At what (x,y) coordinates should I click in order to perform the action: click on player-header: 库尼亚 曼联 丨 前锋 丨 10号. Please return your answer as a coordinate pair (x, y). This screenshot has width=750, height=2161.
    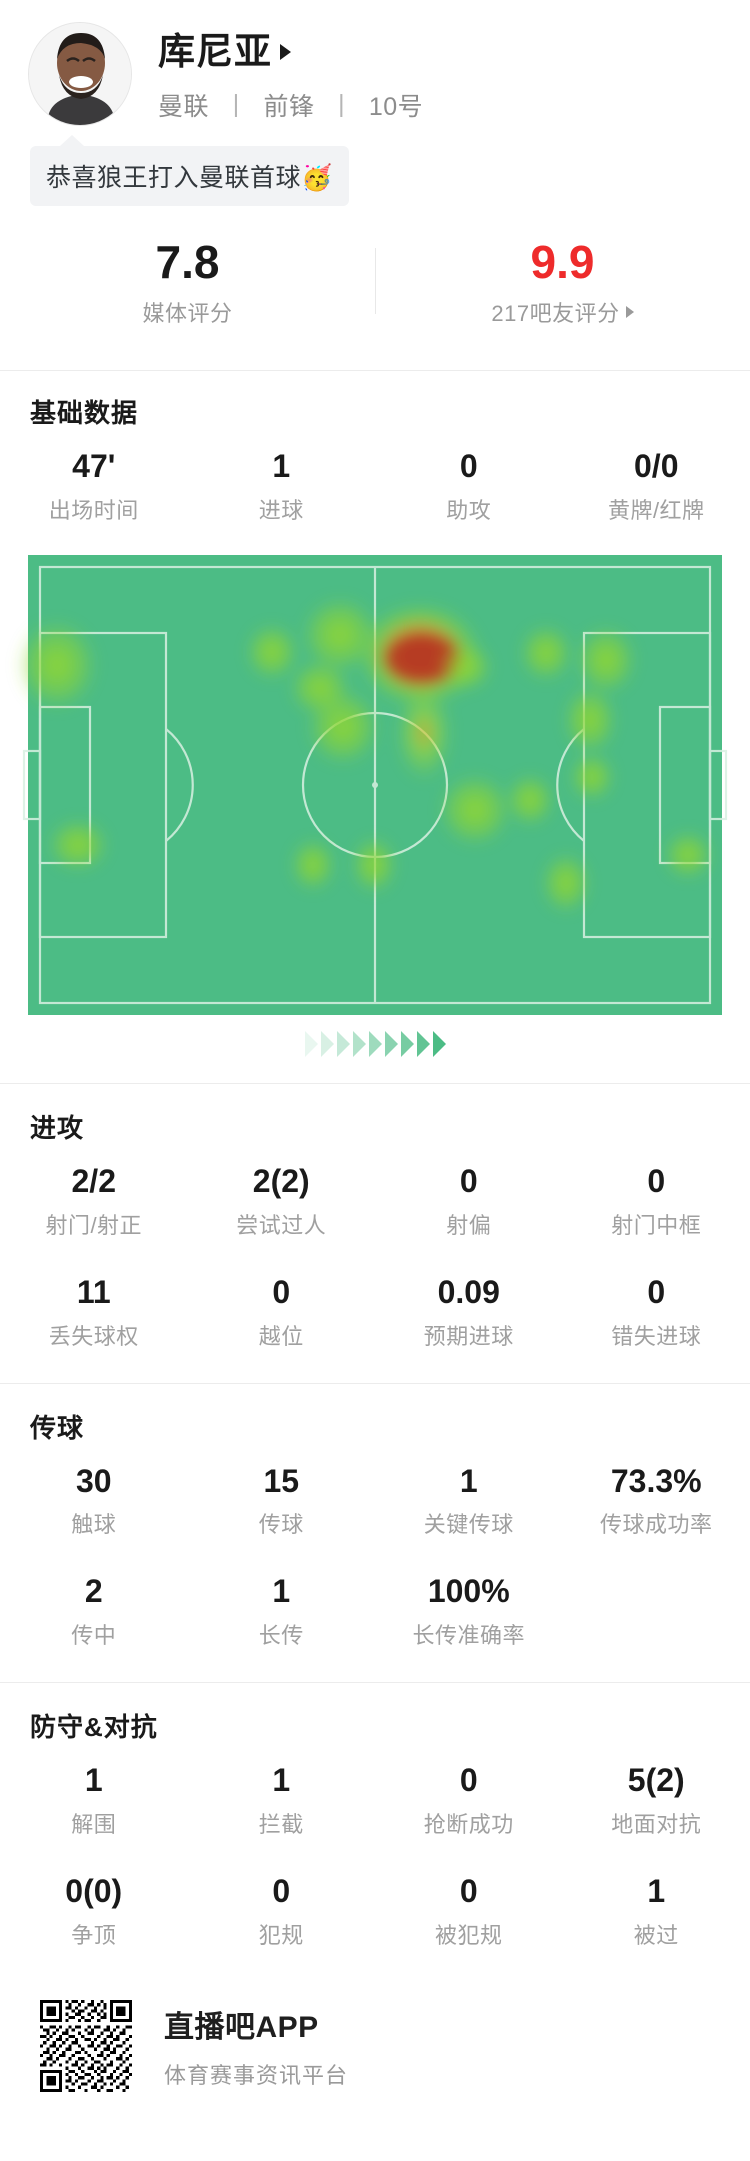
    Looking at the image, I should click on (375, 63).